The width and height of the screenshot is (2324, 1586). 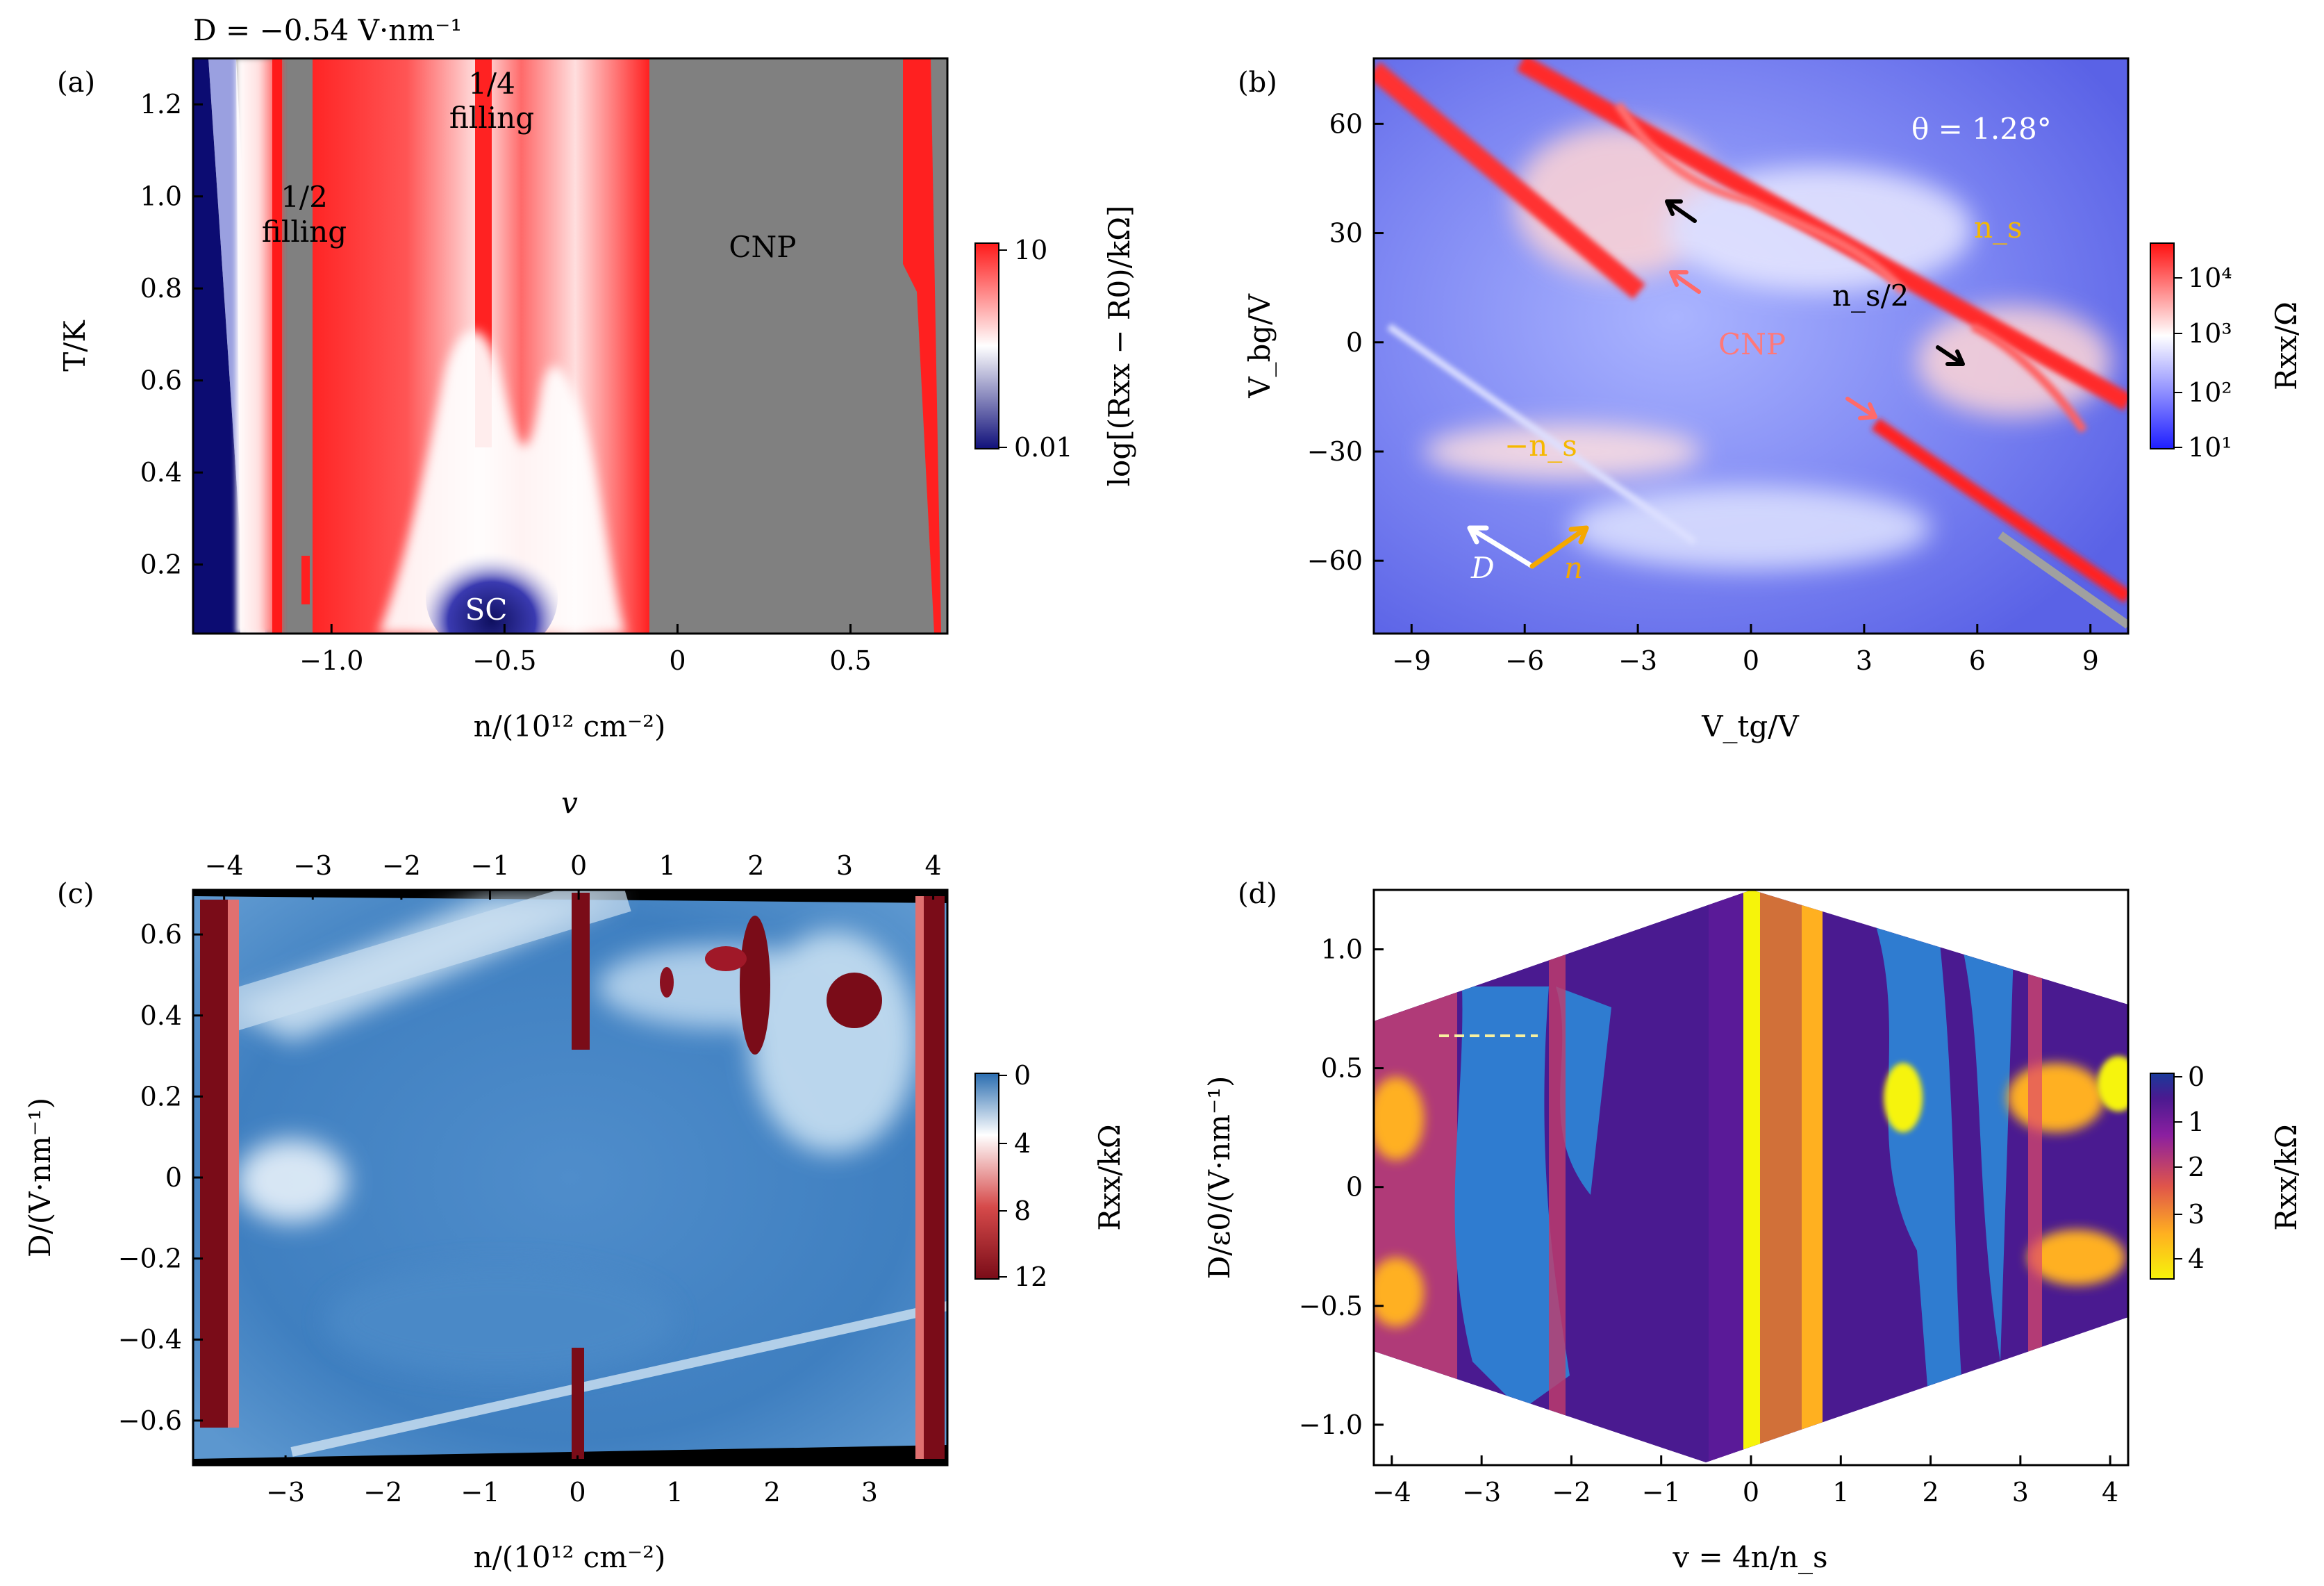 I want to click on xlabel-b: V_tg/V, so click(x=1750, y=726).